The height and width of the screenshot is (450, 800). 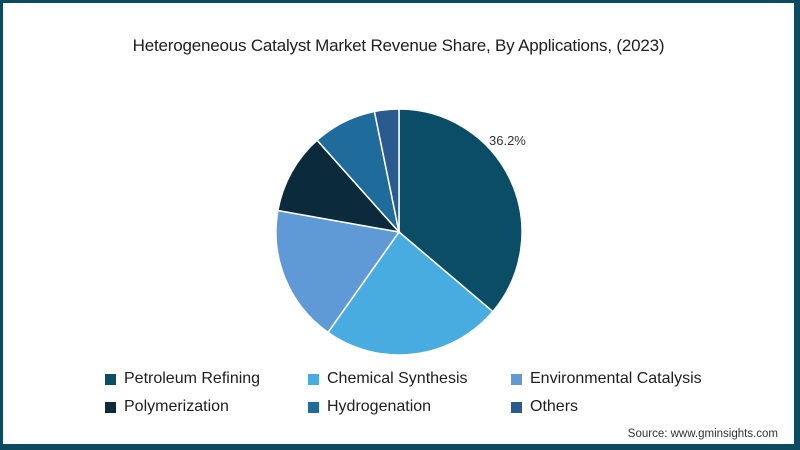 What do you see at coordinates (339, 186) in the screenshot?
I see `pie-slice-polymerization` at bounding box center [339, 186].